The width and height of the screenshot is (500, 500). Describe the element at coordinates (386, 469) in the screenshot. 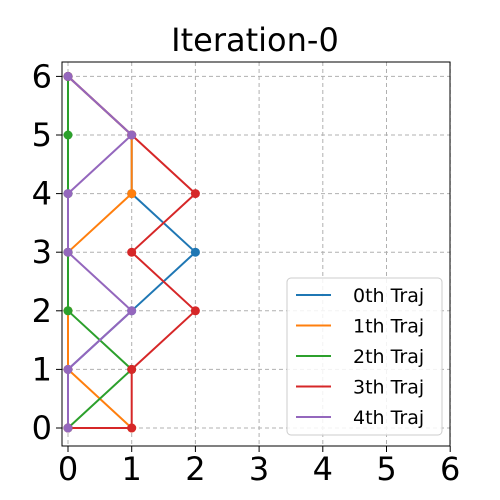

I see `x-tick-label: 5` at that location.